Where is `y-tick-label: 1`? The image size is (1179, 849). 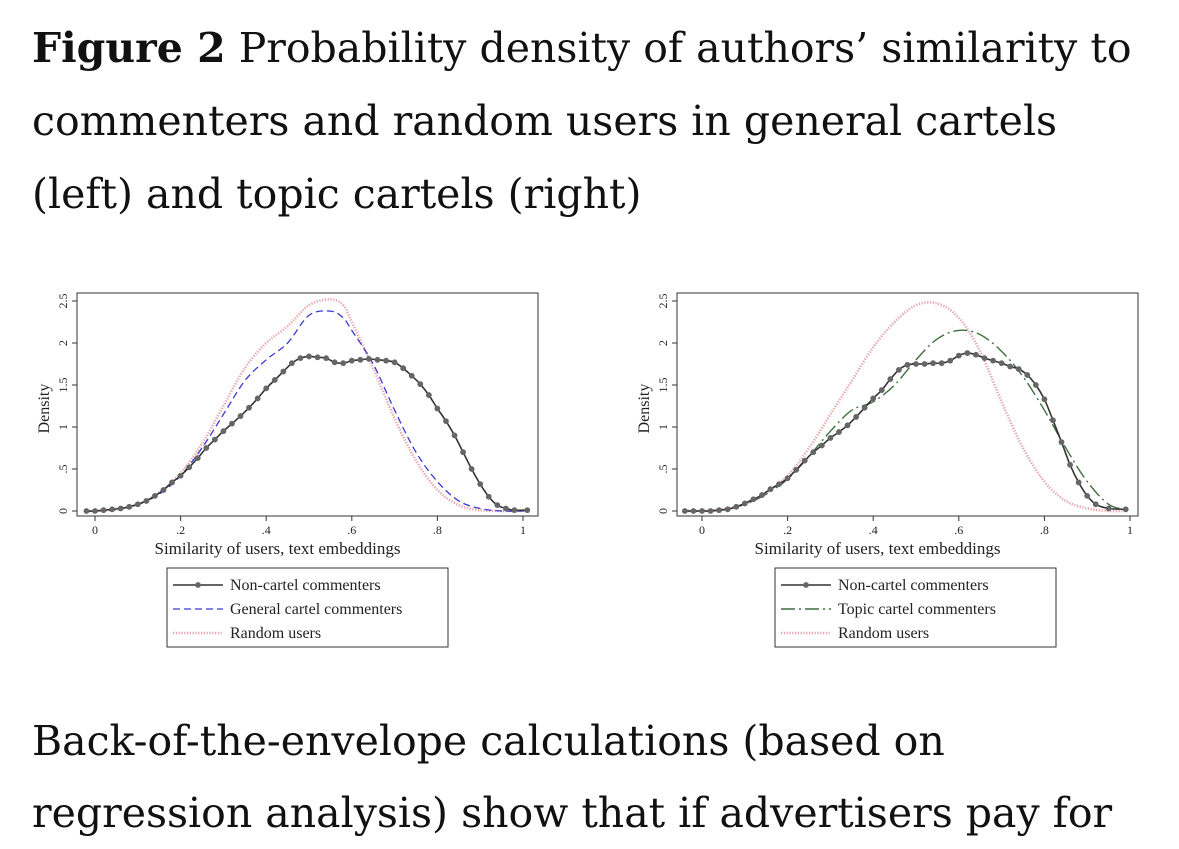 y-tick-label: 1 is located at coordinates (63, 427).